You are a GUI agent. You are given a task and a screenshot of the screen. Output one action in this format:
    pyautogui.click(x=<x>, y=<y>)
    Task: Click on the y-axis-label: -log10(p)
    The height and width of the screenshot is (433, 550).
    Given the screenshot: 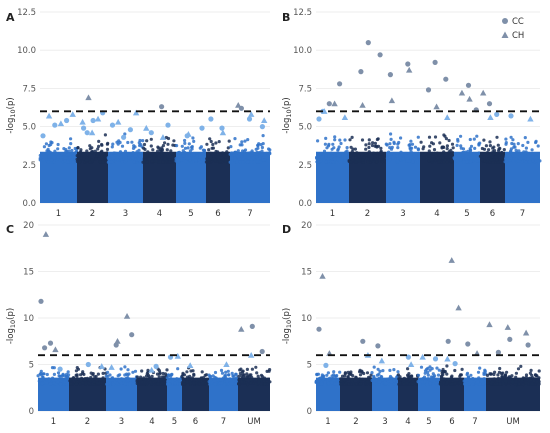 What is the action you would take?
    pyautogui.click(x=11, y=326)
    